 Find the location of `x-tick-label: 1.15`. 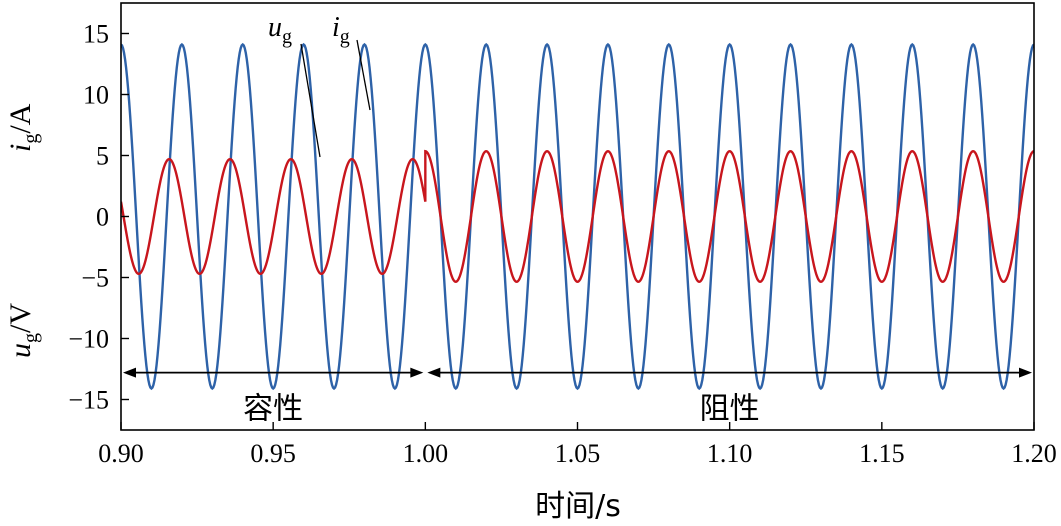

x-tick-label: 1.15 is located at coordinates (882, 453).